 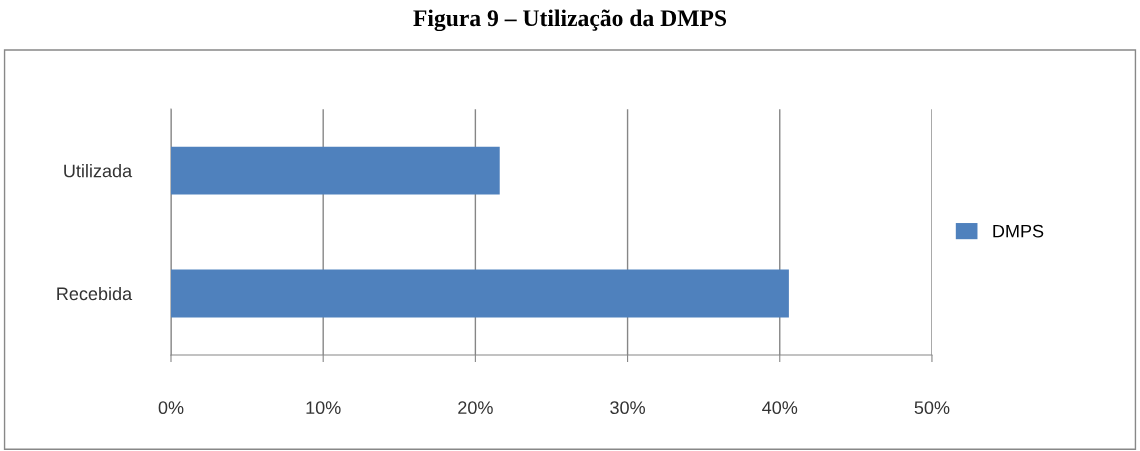 I want to click on y-tick-label: Utilizada, so click(x=98, y=171).